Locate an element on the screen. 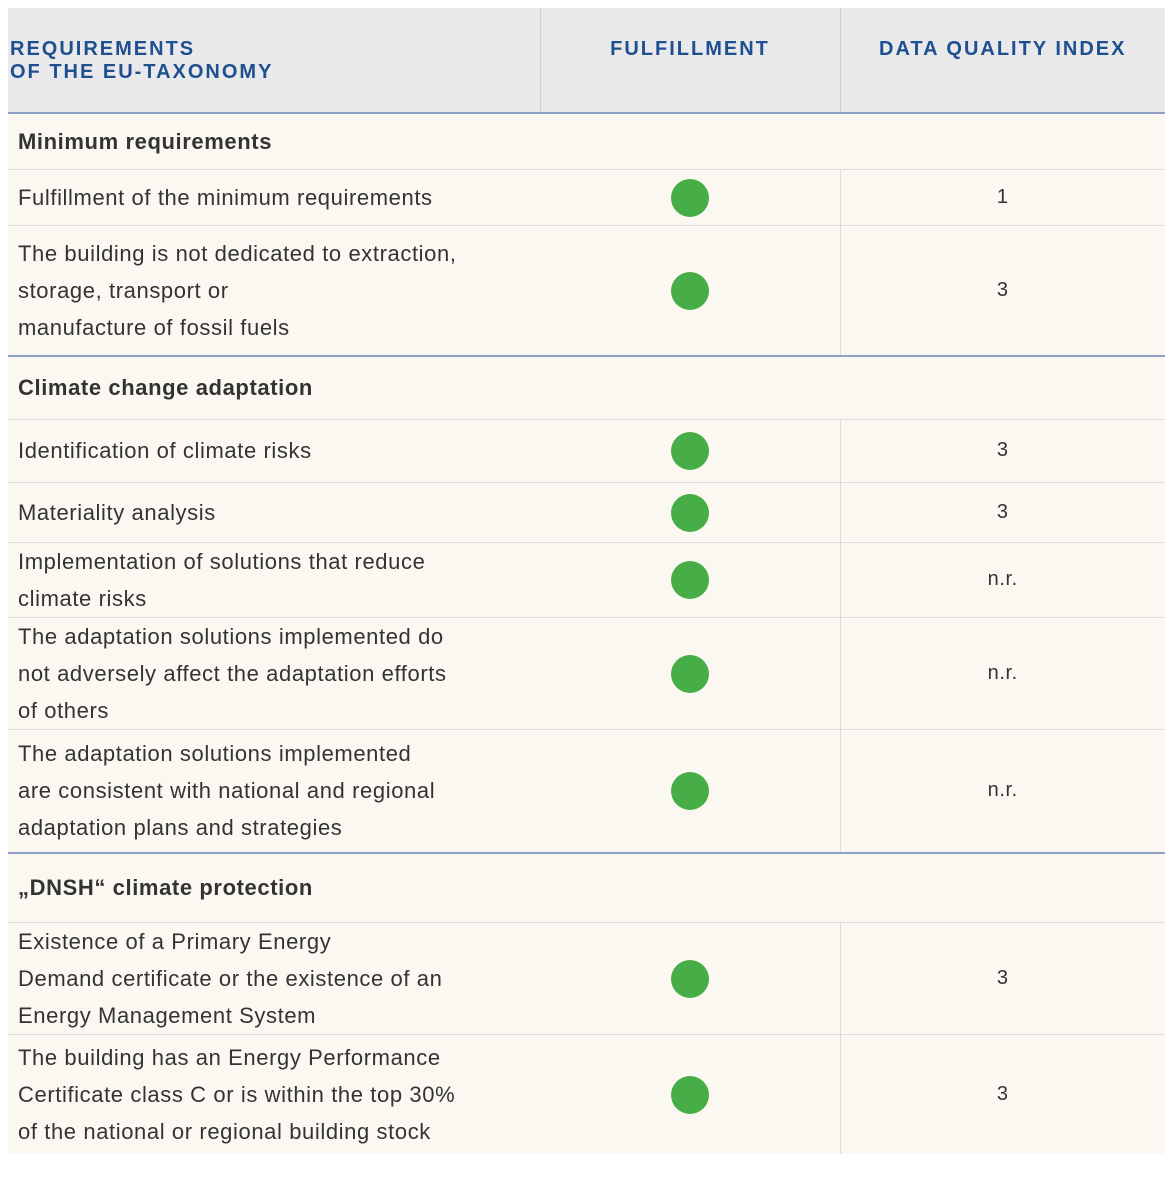  column-header: DATA QUALITY INDEX is located at coordinates (1002, 61).